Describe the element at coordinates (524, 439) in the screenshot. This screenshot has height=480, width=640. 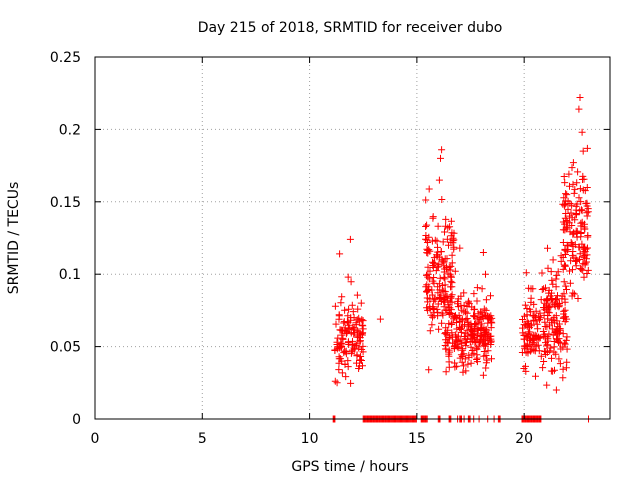
I see `x-tick-label: 20` at that location.